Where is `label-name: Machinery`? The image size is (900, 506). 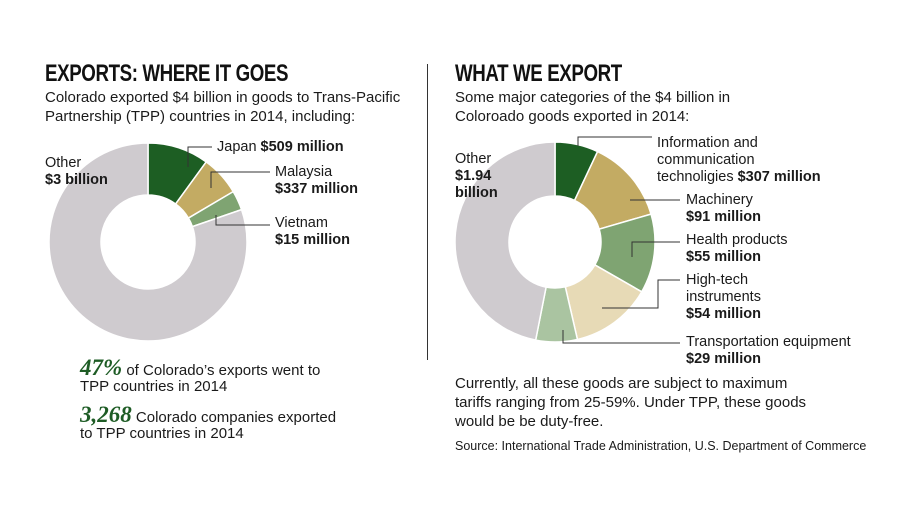 label-name: Machinery is located at coordinates (719, 200).